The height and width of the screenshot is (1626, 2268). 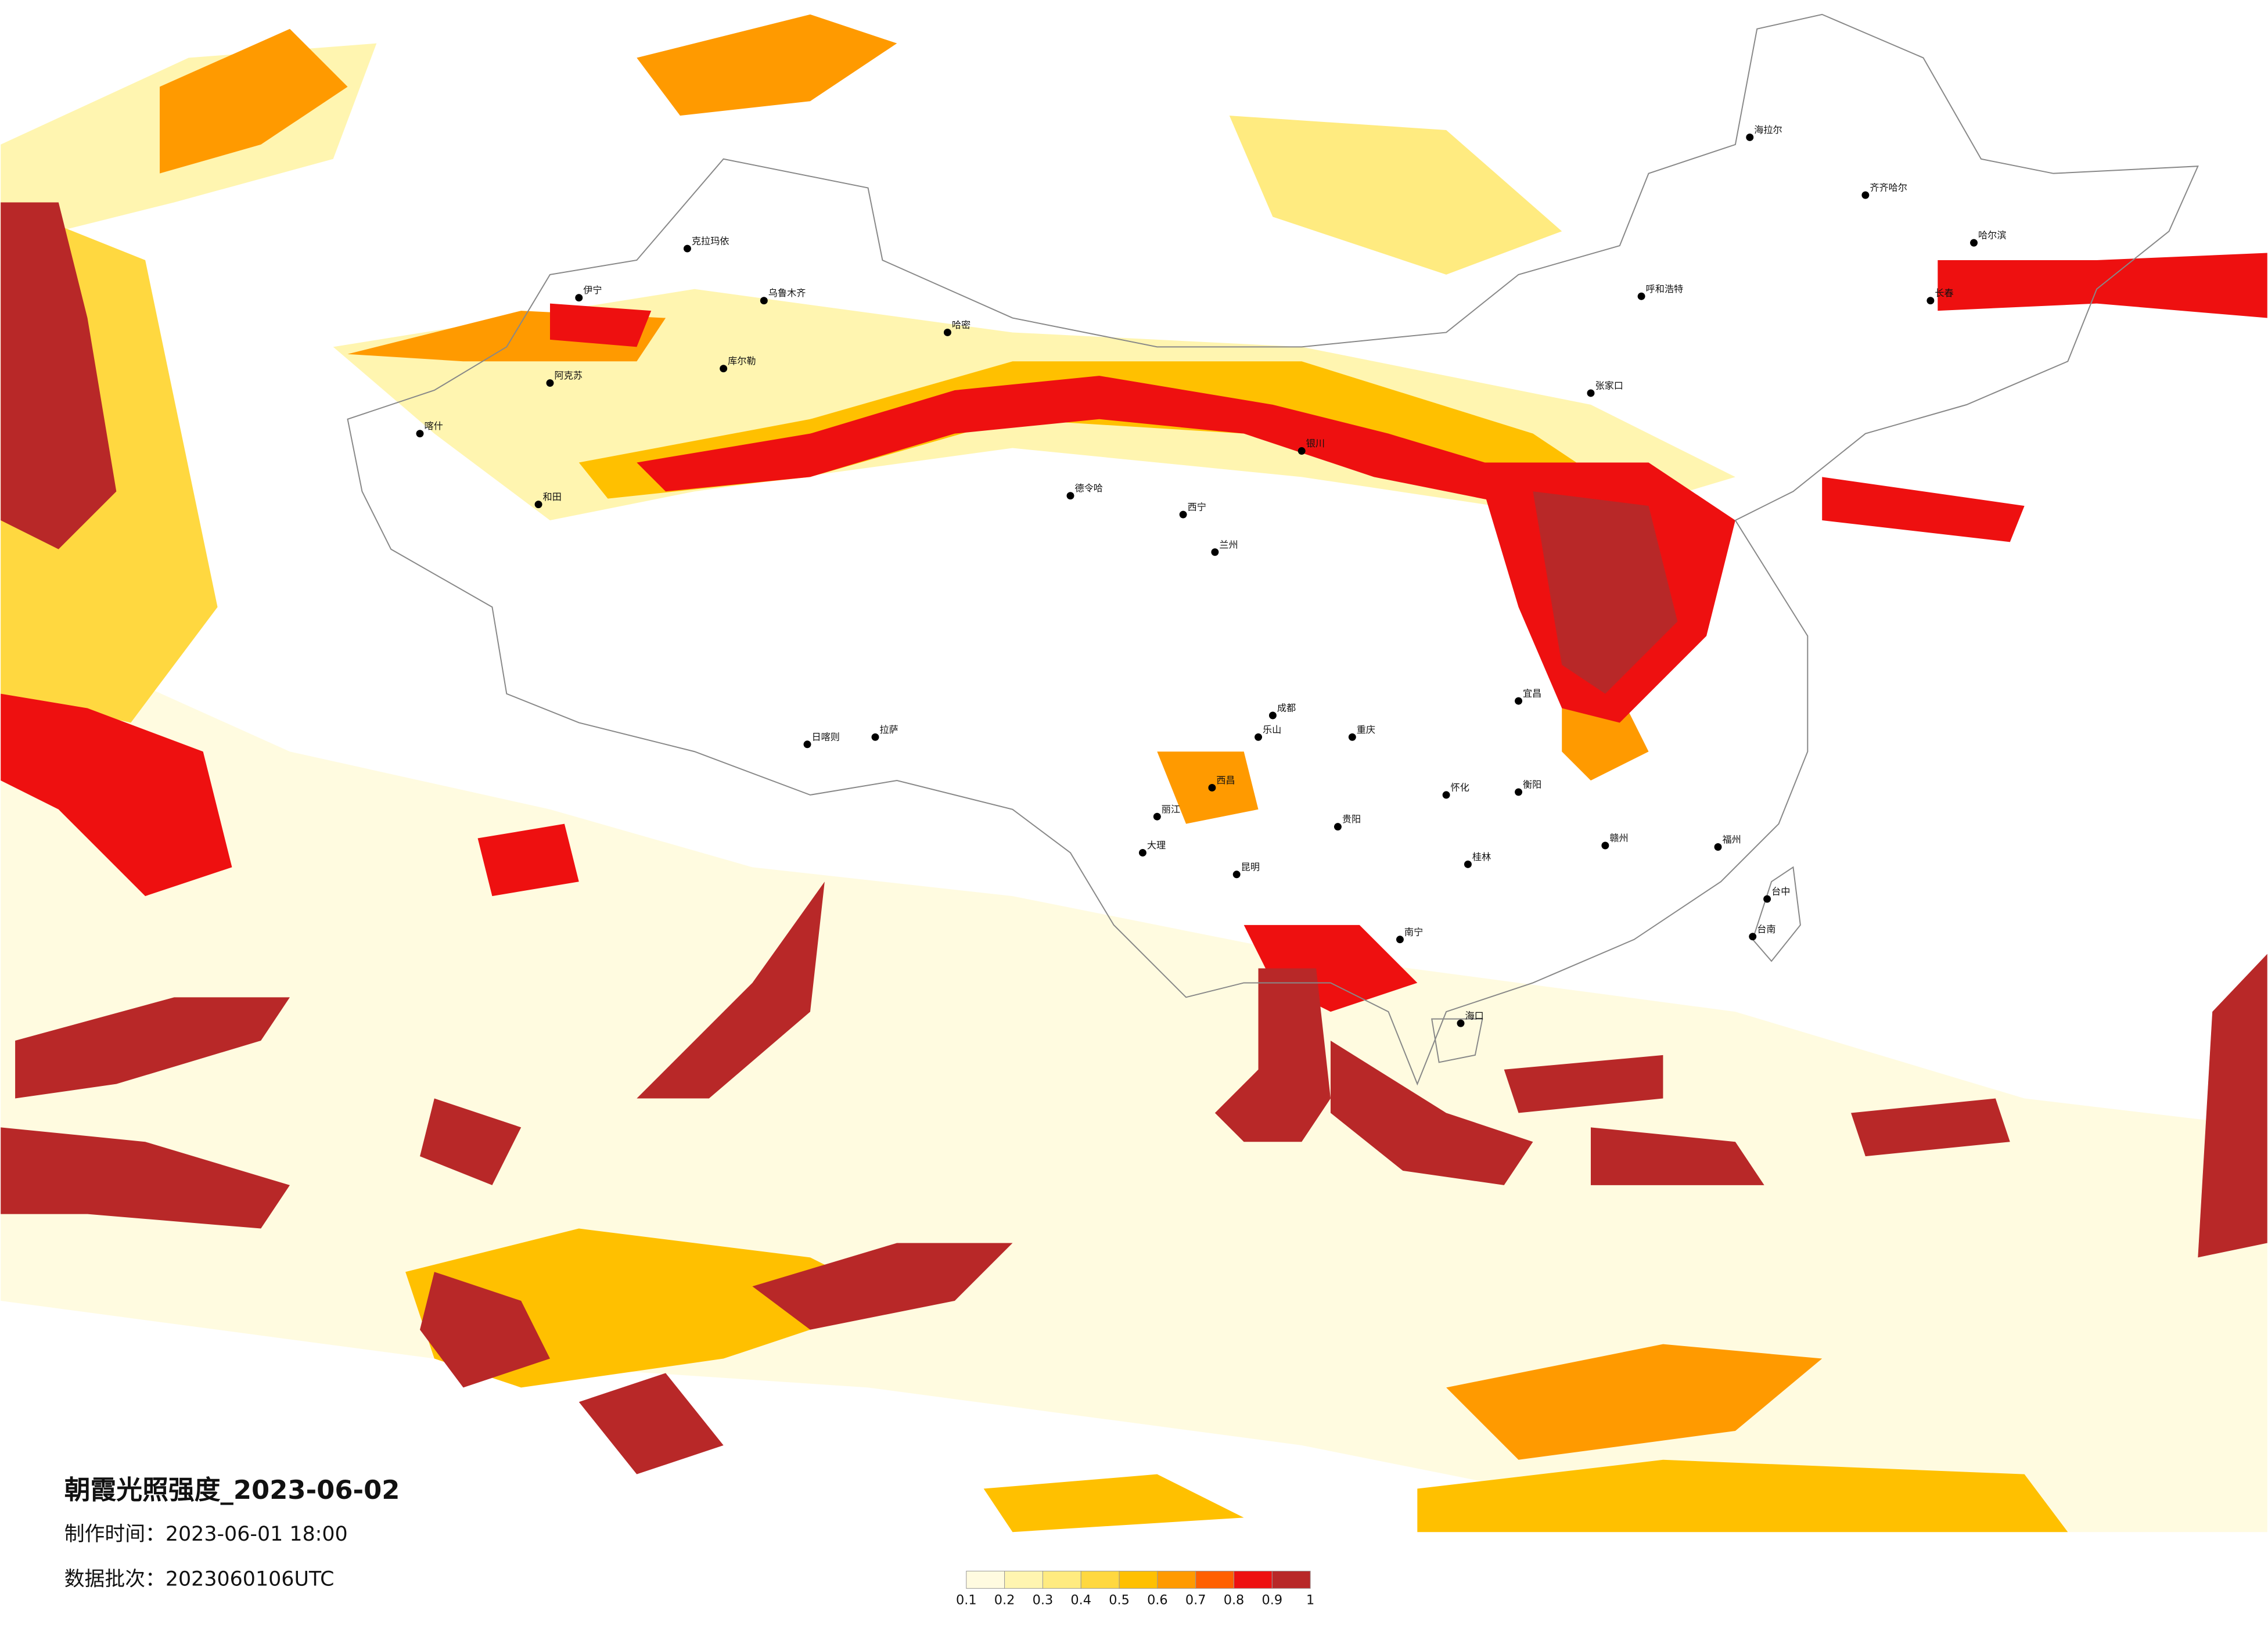 What do you see at coordinates (433, 426) in the screenshot?
I see `city-label: 喀什` at bounding box center [433, 426].